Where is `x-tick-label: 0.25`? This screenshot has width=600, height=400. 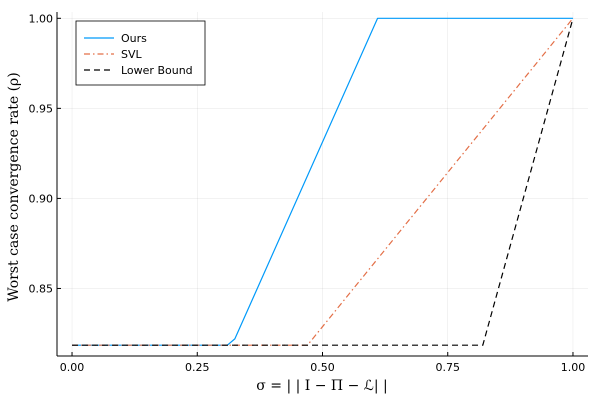
x-tick-label: 0.25 is located at coordinates (197, 367).